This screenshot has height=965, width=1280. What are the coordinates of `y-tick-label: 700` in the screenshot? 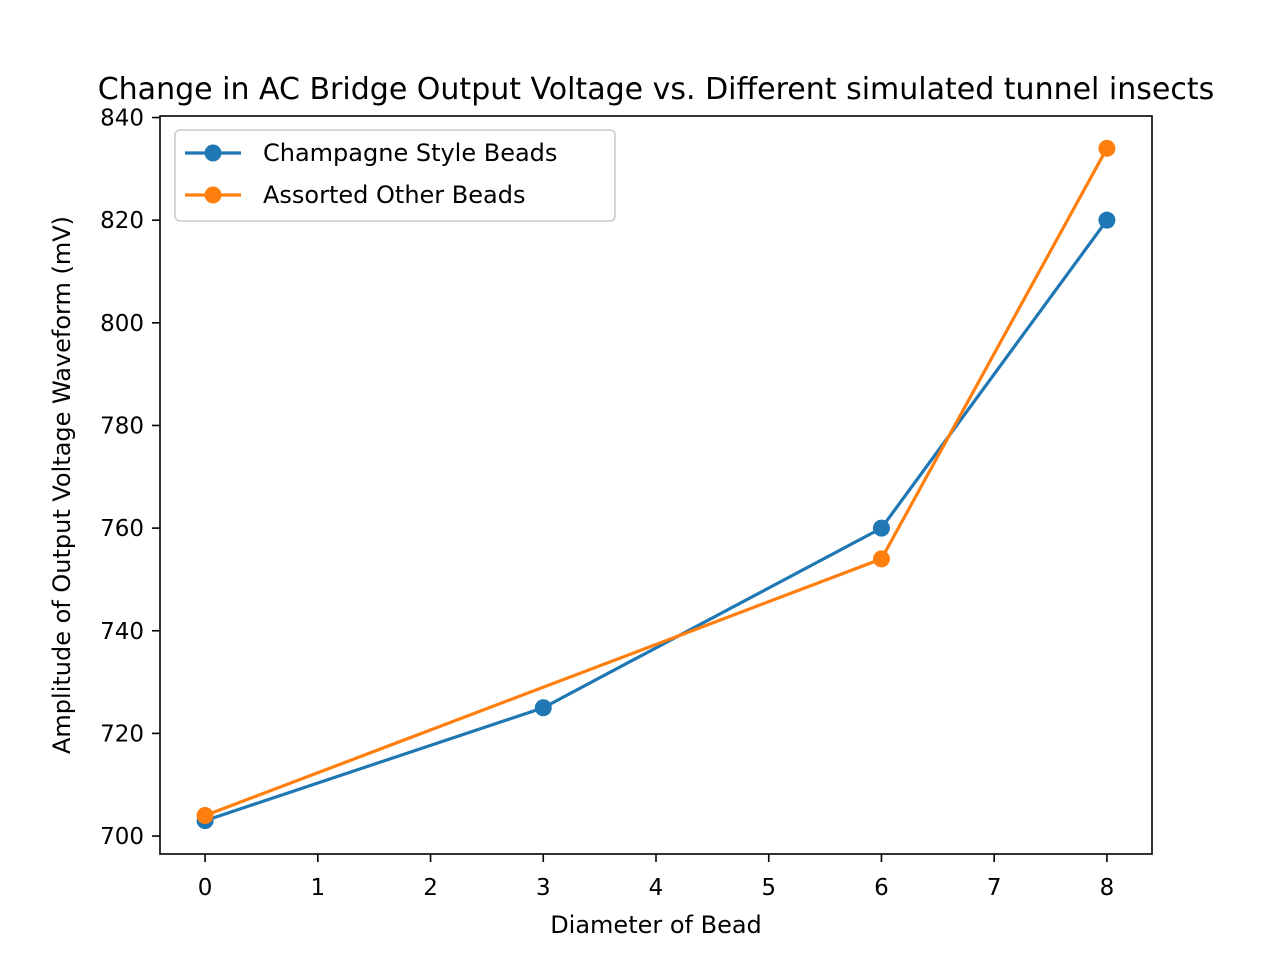 It's located at (122, 837).